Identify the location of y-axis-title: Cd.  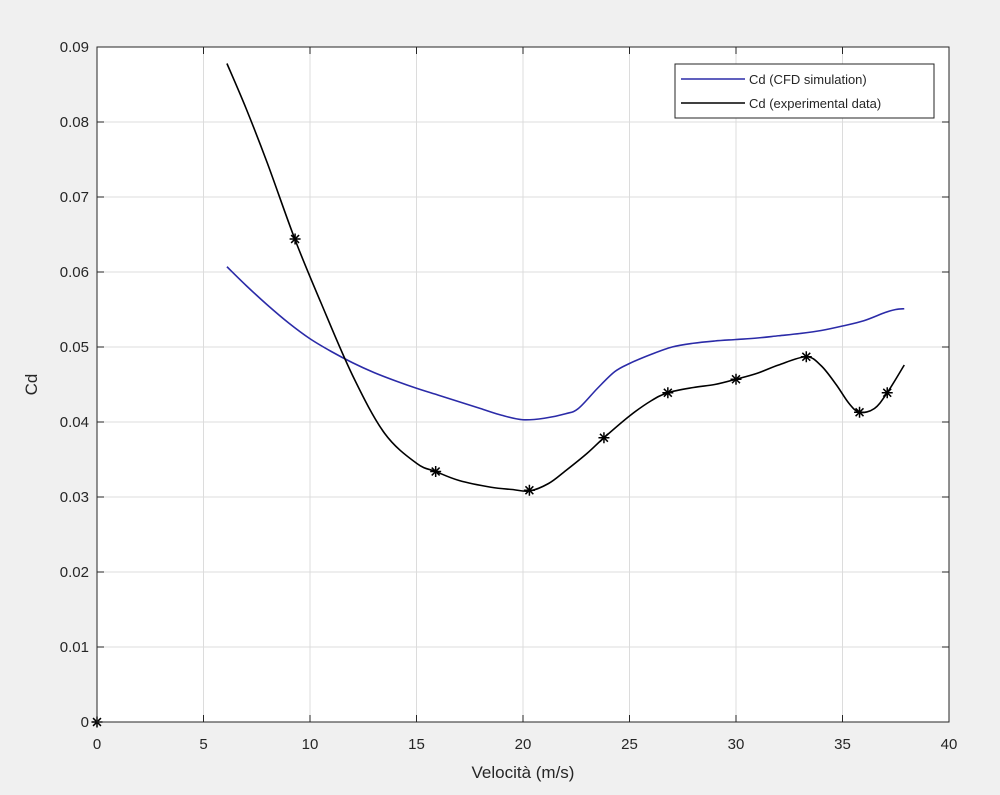
(31, 385).